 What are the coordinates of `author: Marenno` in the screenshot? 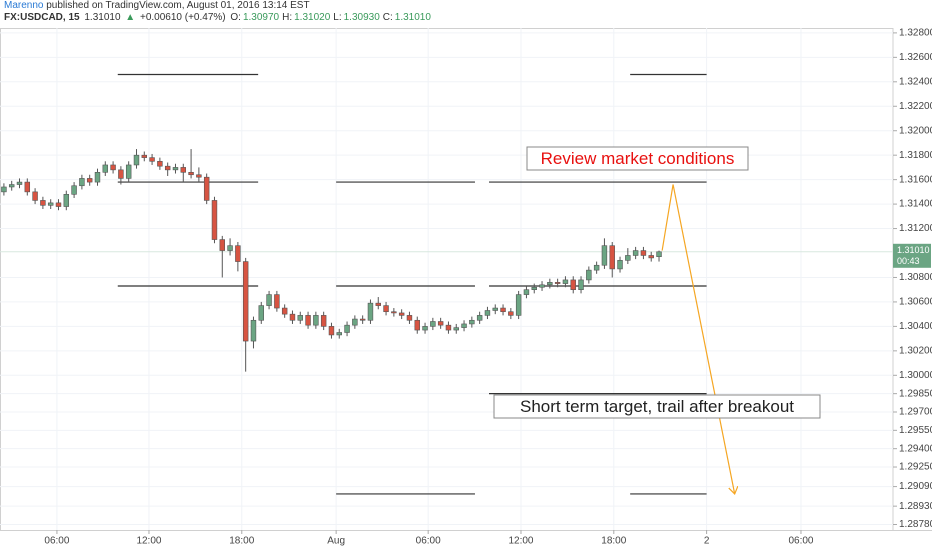 It's located at (24, 5).